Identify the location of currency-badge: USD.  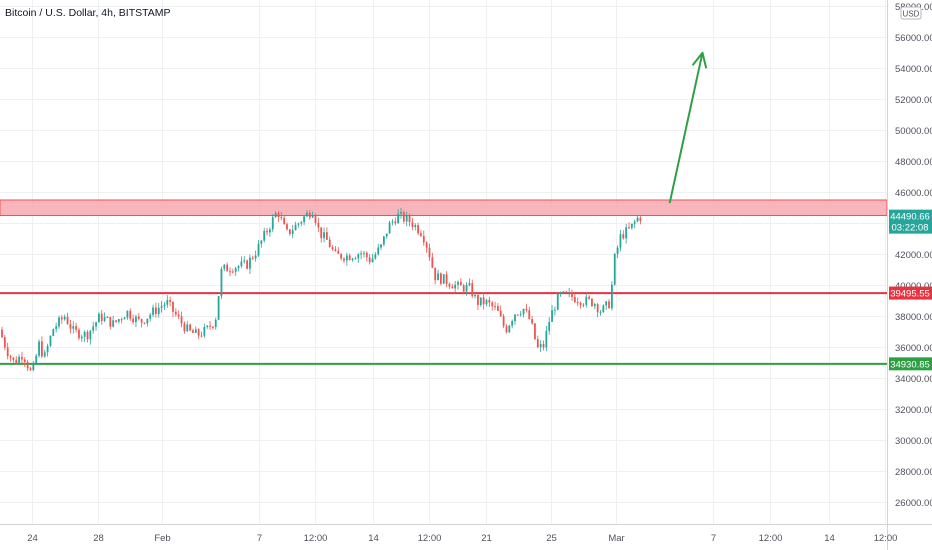
(911, 13).